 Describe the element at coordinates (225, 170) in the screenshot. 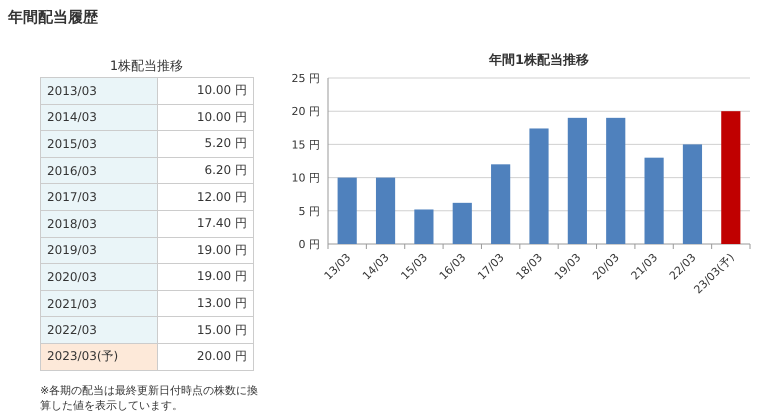

I see `text: 6.20 円` at that location.